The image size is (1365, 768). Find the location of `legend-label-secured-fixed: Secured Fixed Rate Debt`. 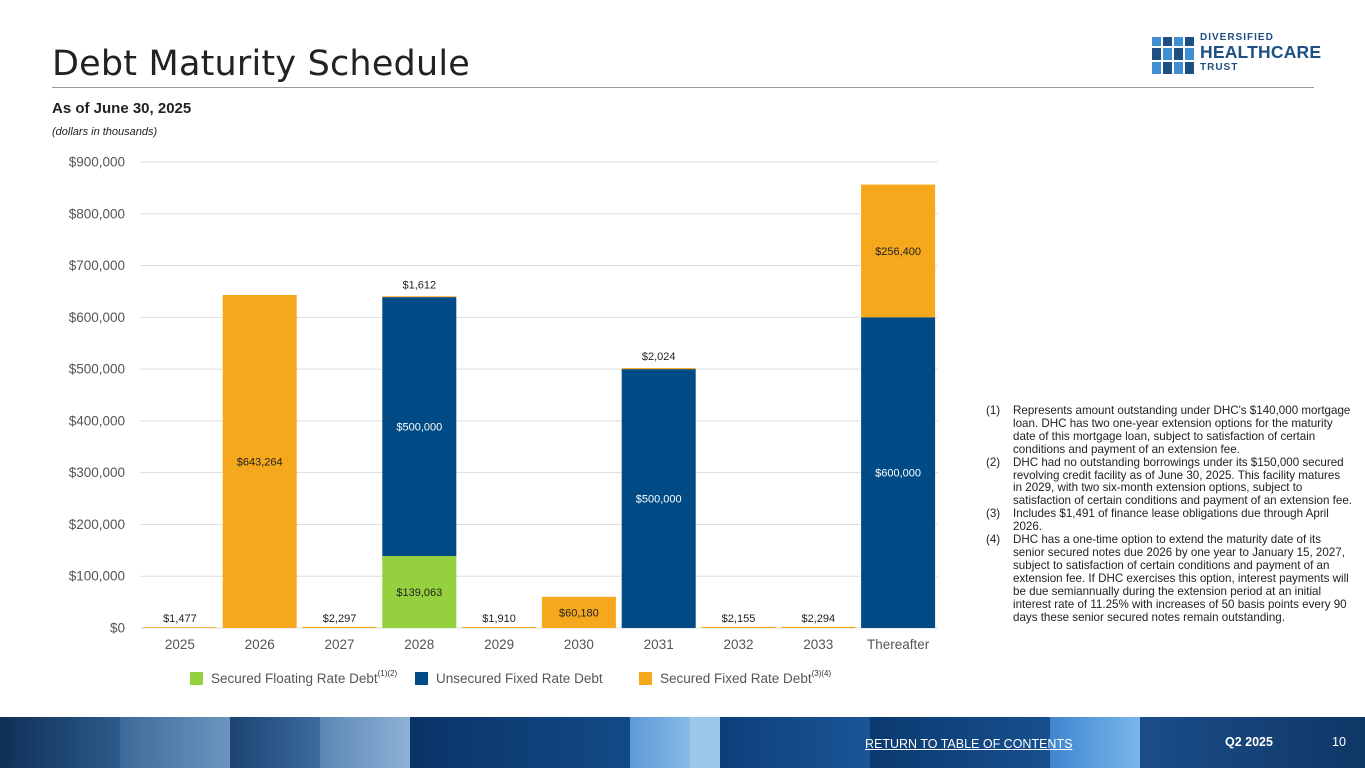

legend-label-secured-fixed: Secured Fixed Rate Debt is located at coordinates (736, 678).